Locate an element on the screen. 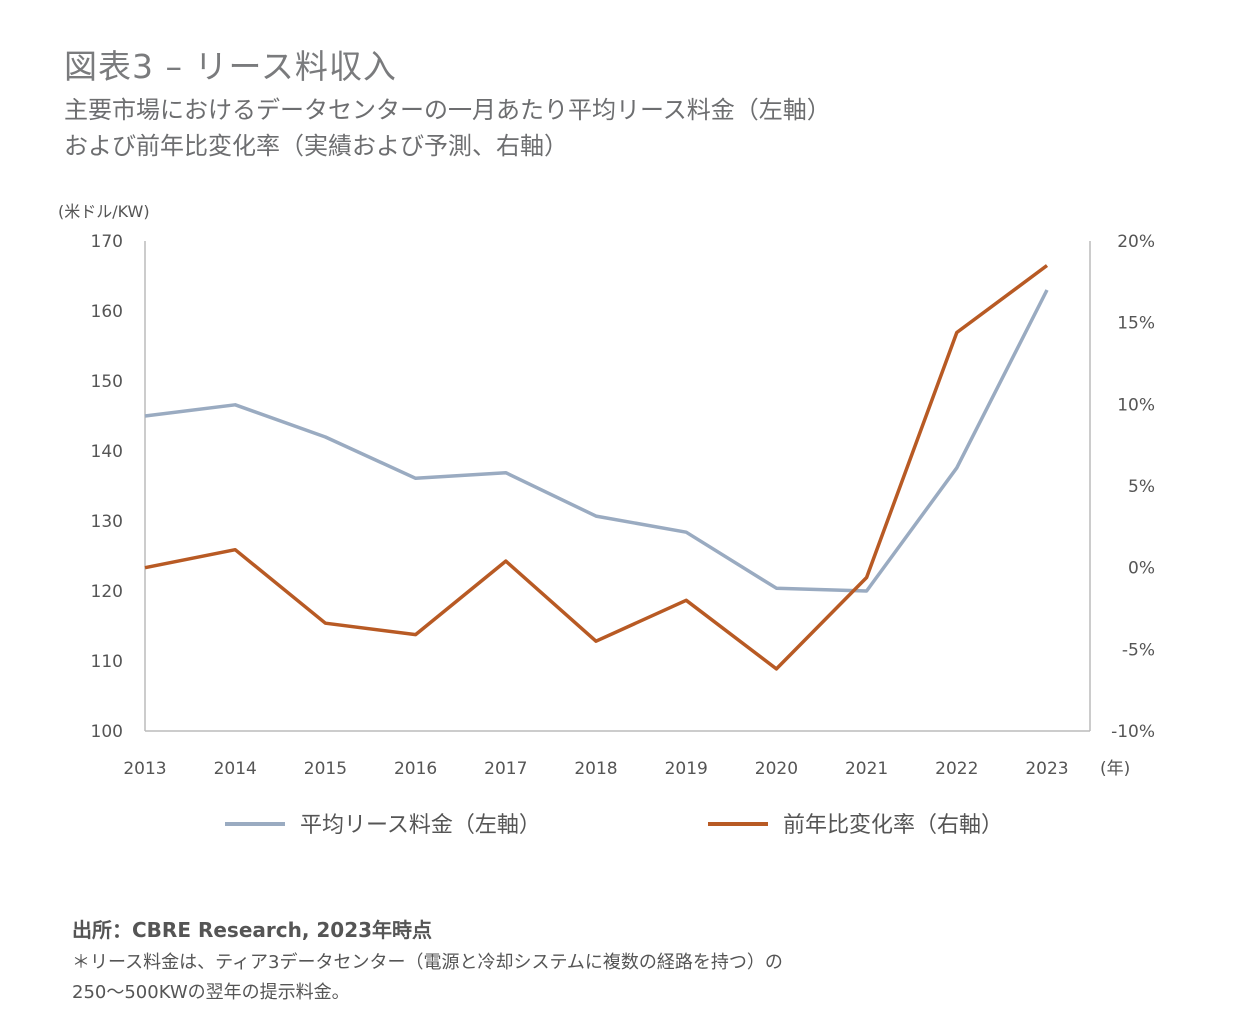  left-axis-unit: (米ドル/KW) is located at coordinates (104, 211).